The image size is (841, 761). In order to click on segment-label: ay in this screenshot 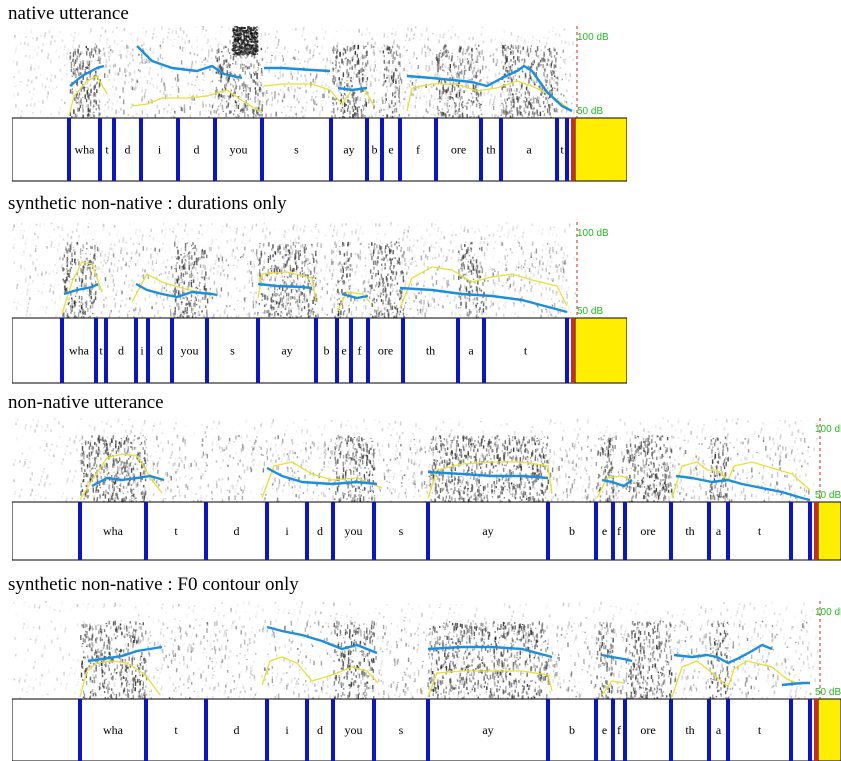, I will do `click(487, 531)`.